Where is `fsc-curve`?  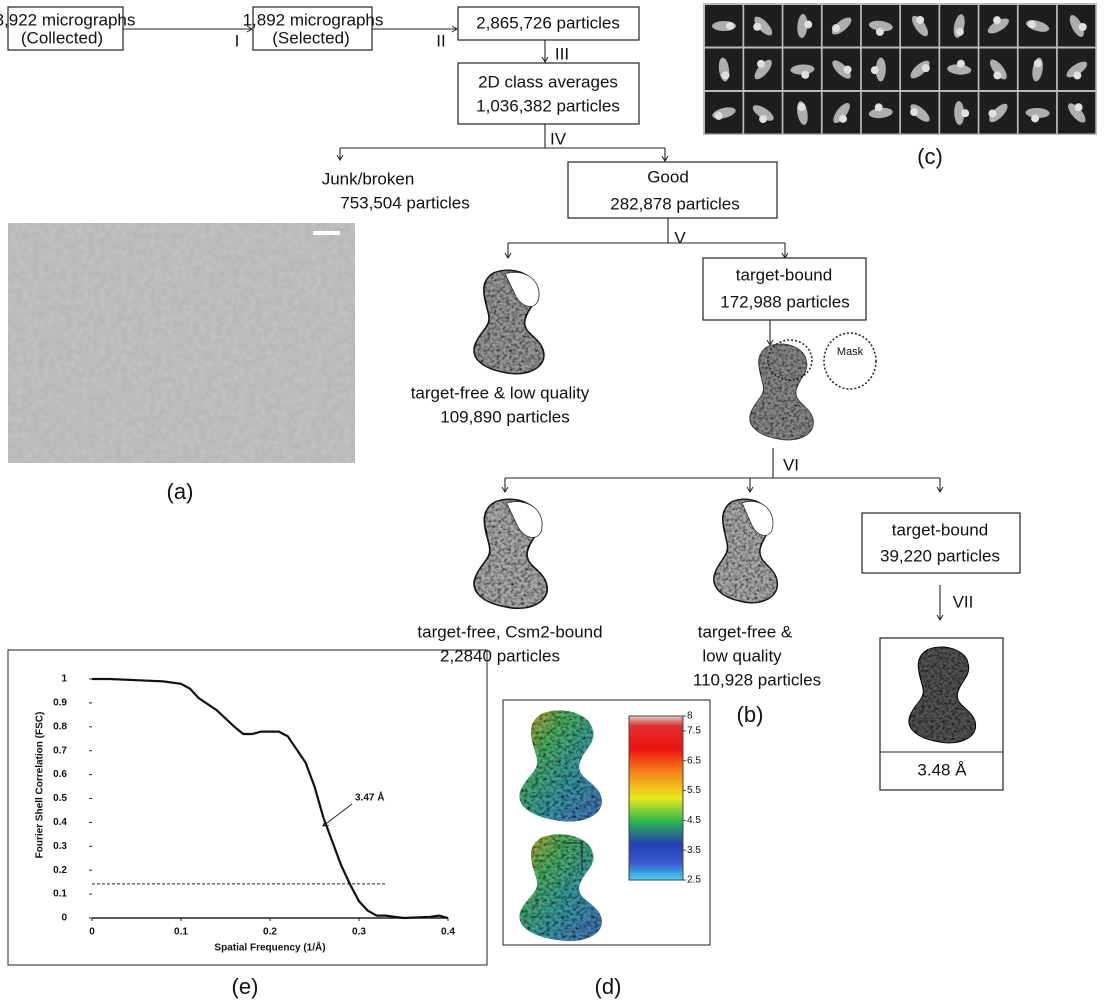
fsc-curve is located at coordinates (270, 798).